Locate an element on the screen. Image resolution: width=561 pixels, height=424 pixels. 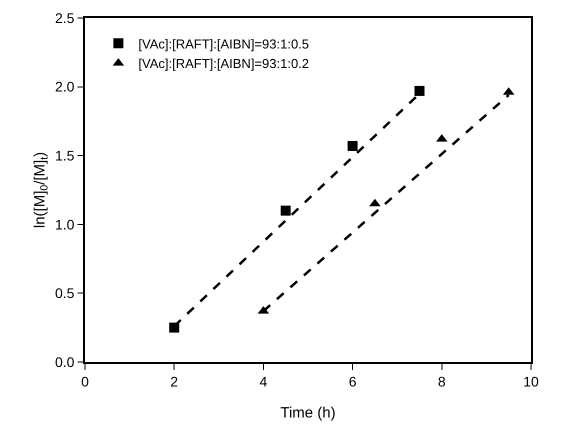
y-tick-label: 0.0 is located at coordinates (64, 362).